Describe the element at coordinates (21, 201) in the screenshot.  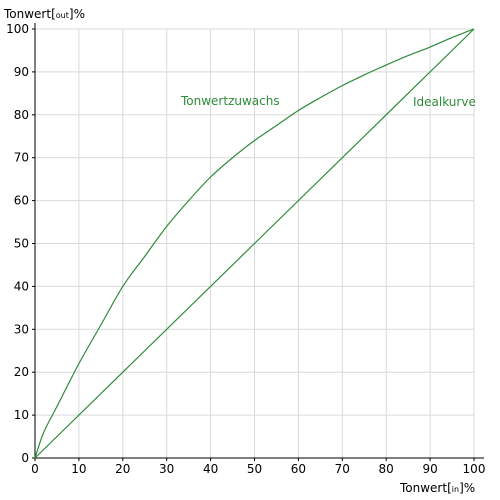
I see `y-tick-label: 60` at that location.